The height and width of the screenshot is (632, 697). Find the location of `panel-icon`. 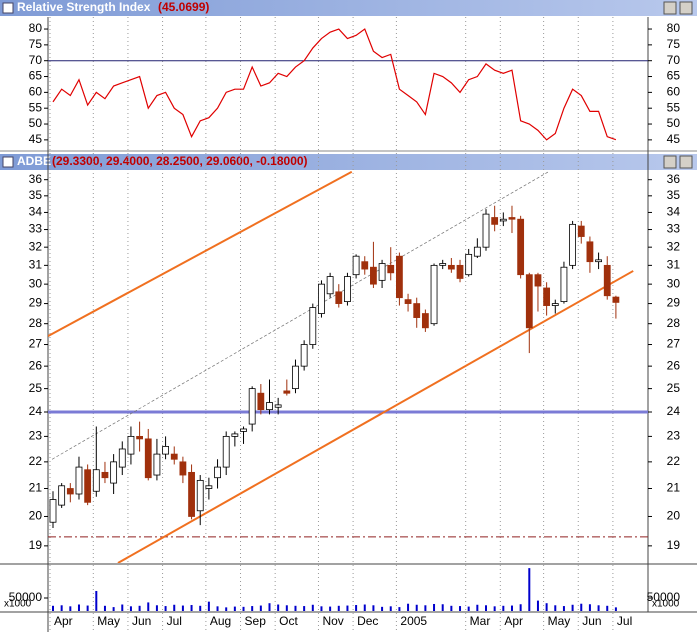

panel-icon is located at coordinates (8, 162).